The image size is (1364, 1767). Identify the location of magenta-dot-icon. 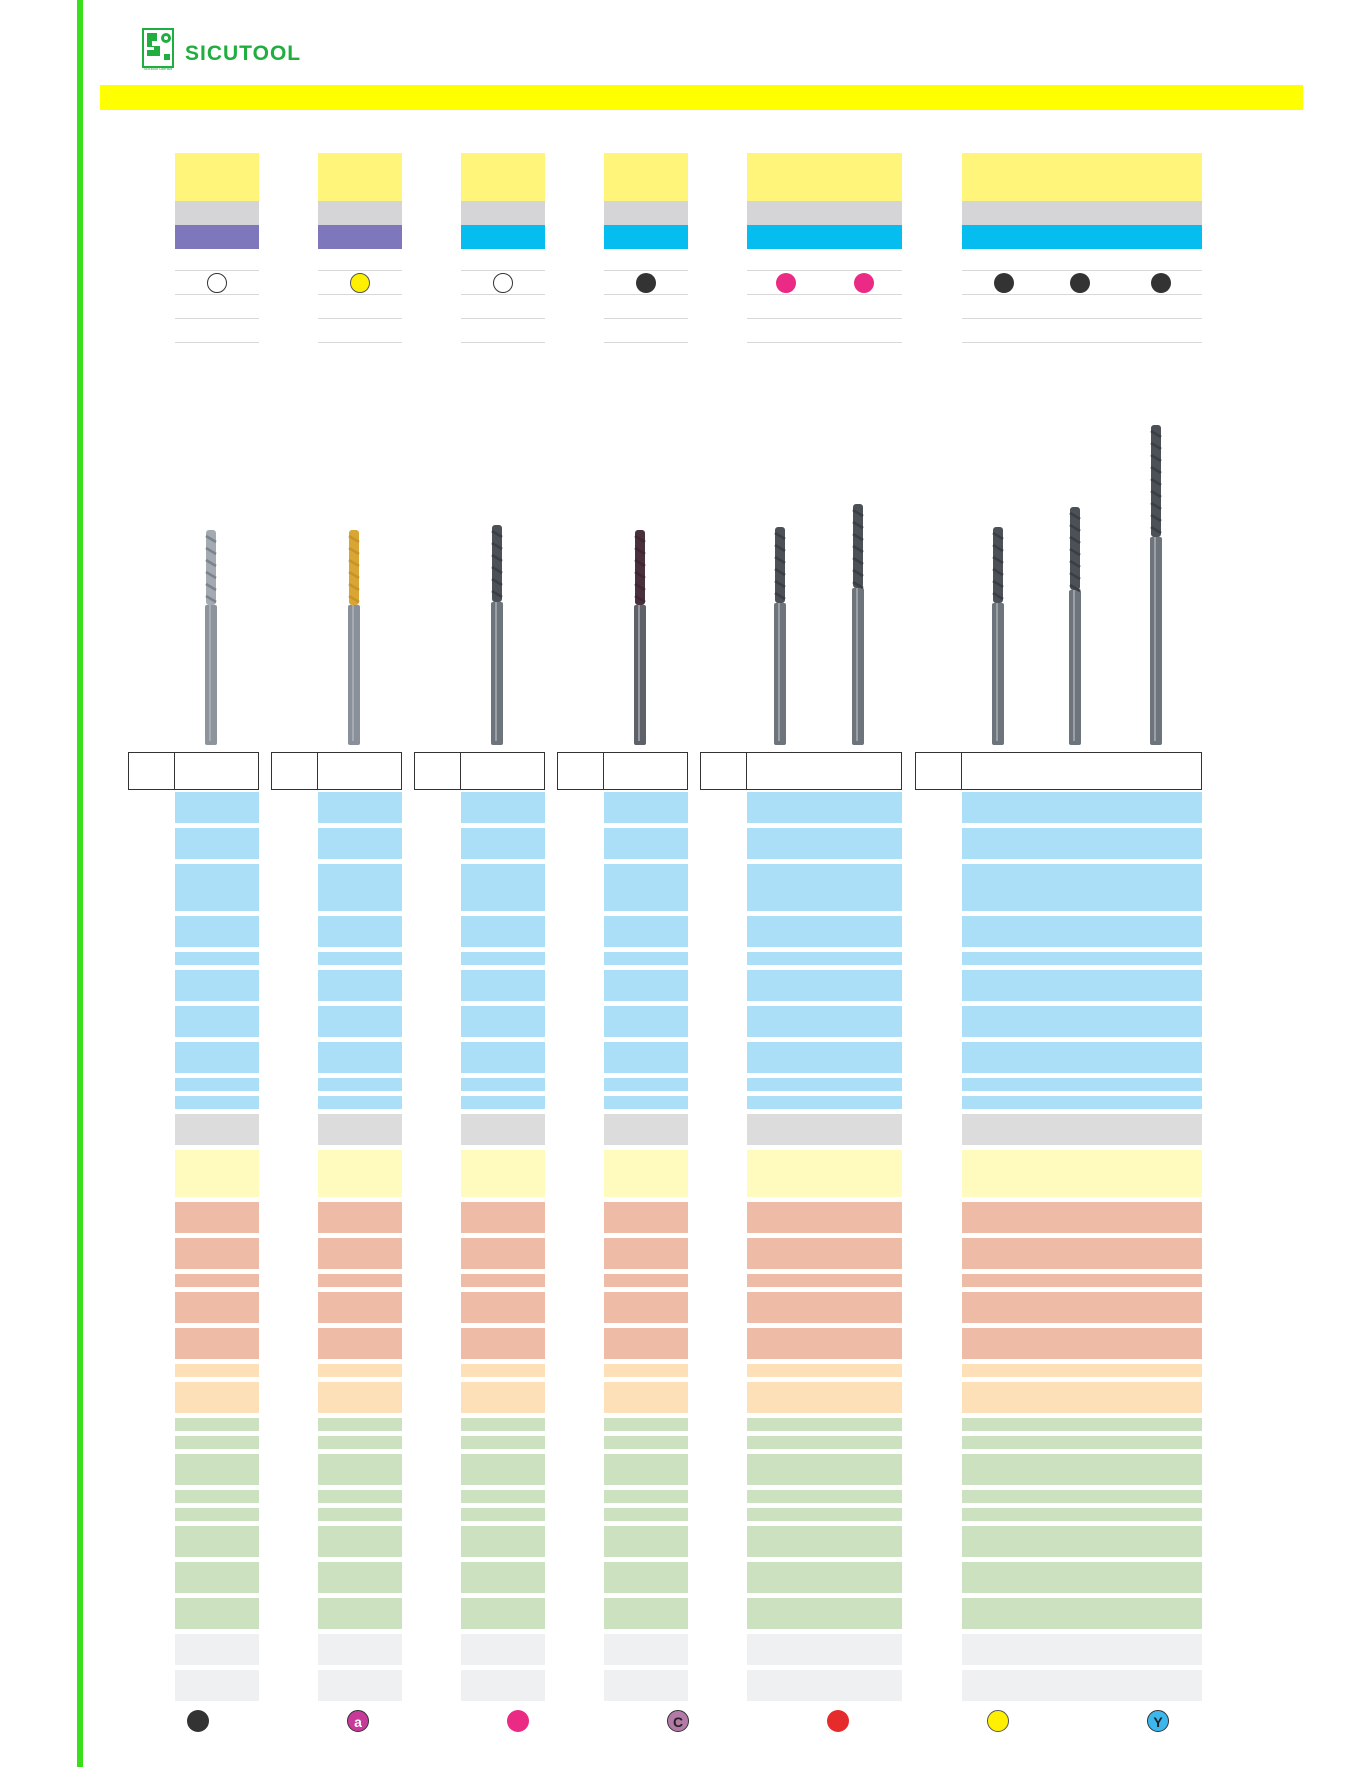
(518, 1721).